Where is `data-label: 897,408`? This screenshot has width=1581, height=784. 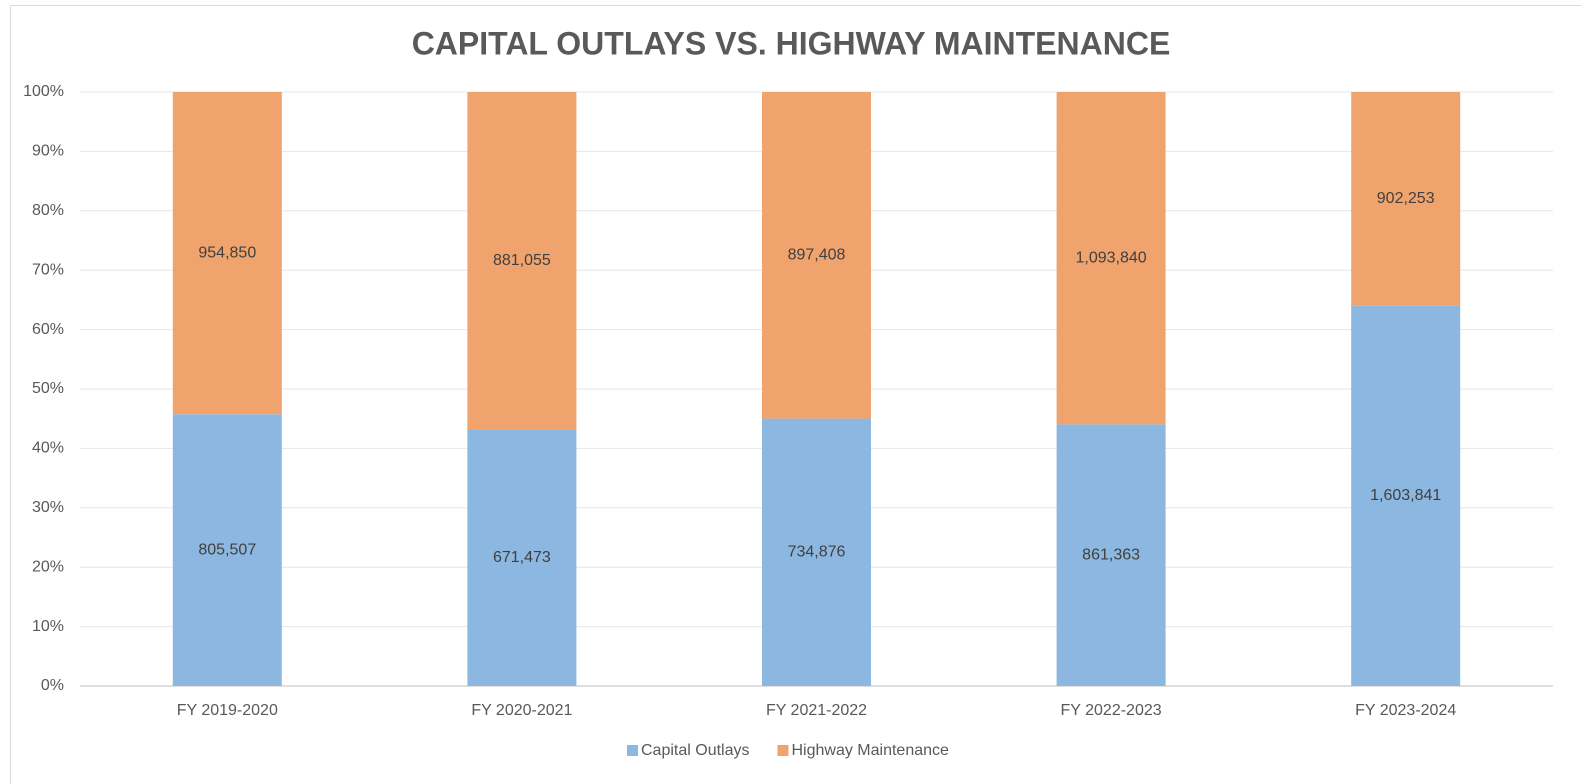
data-label: 897,408 is located at coordinates (817, 255).